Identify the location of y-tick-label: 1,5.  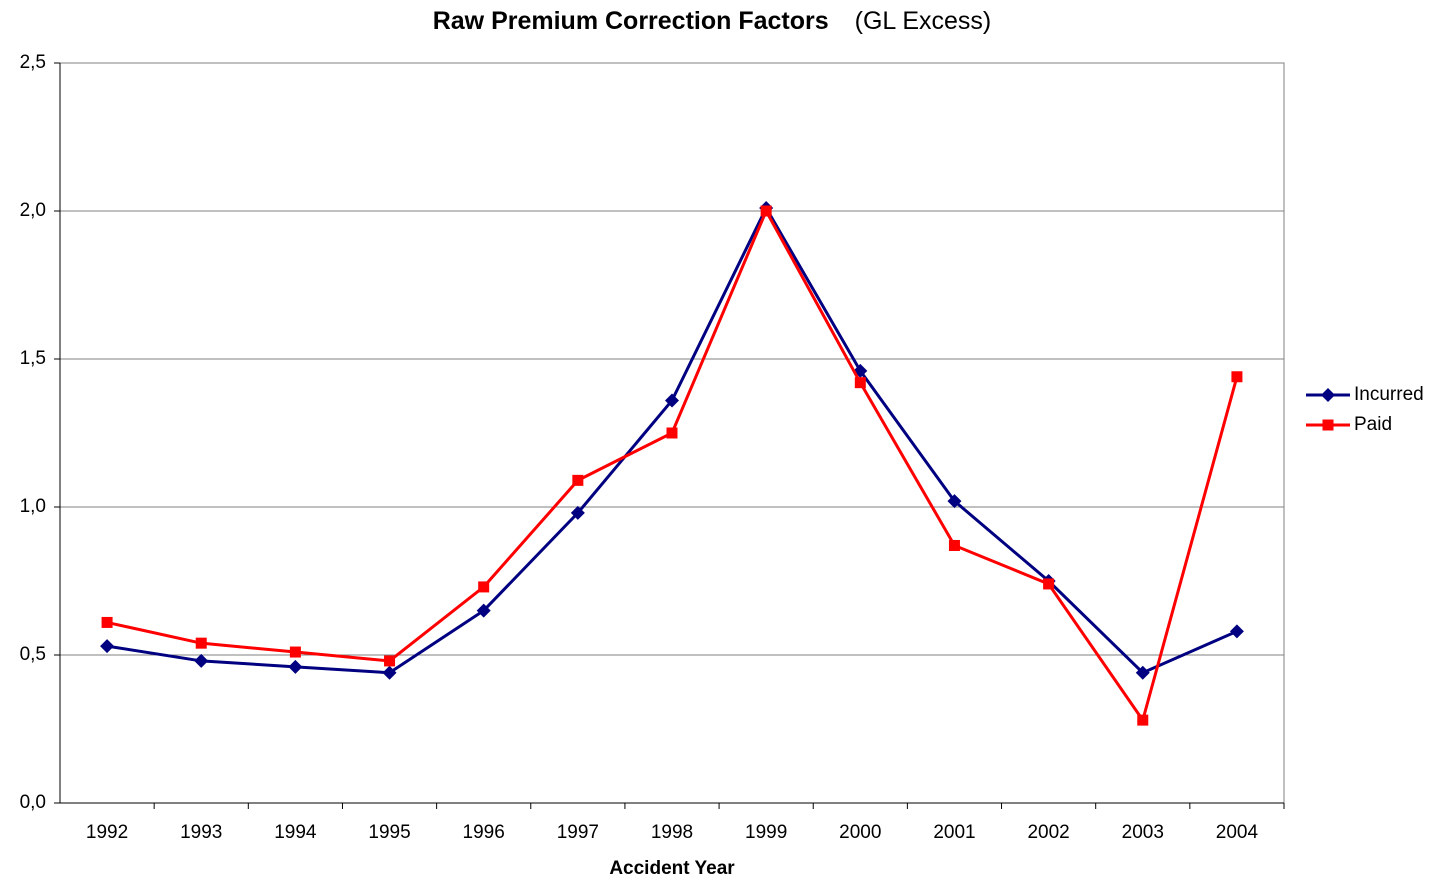
(33, 358).